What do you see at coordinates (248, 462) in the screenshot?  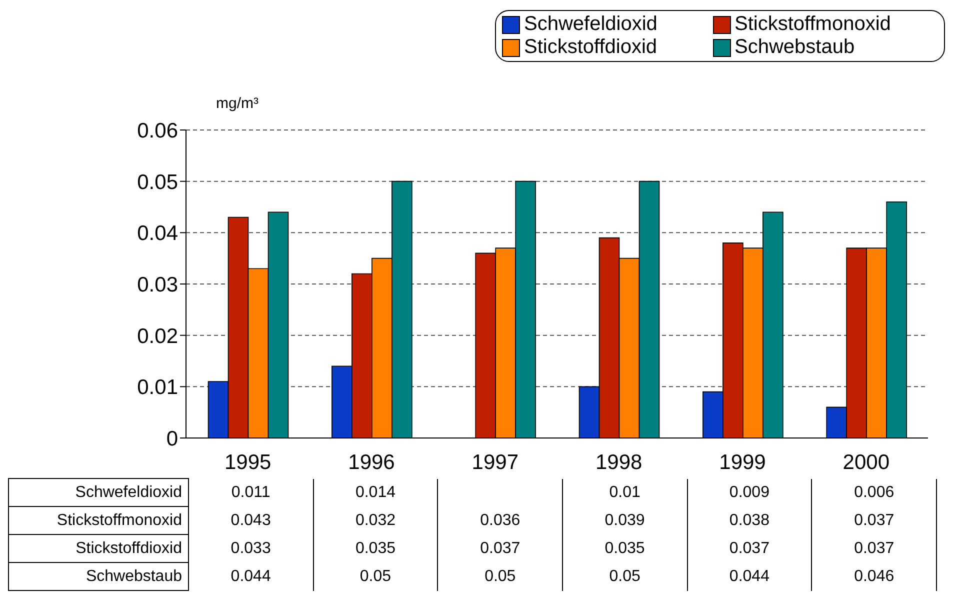 I see `x-tick-label: 1995` at bounding box center [248, 462].